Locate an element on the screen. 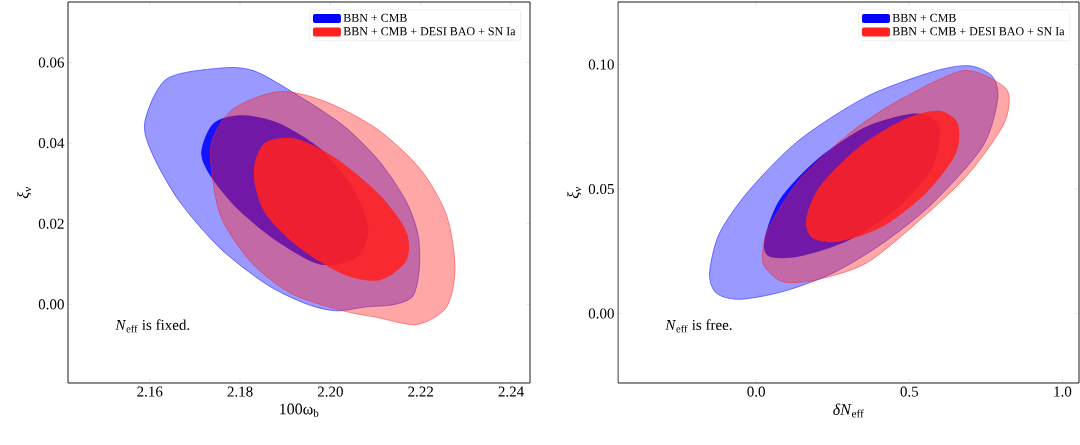  annotation: N$_{eff}$ is free. is located at coordinates (698, 326).